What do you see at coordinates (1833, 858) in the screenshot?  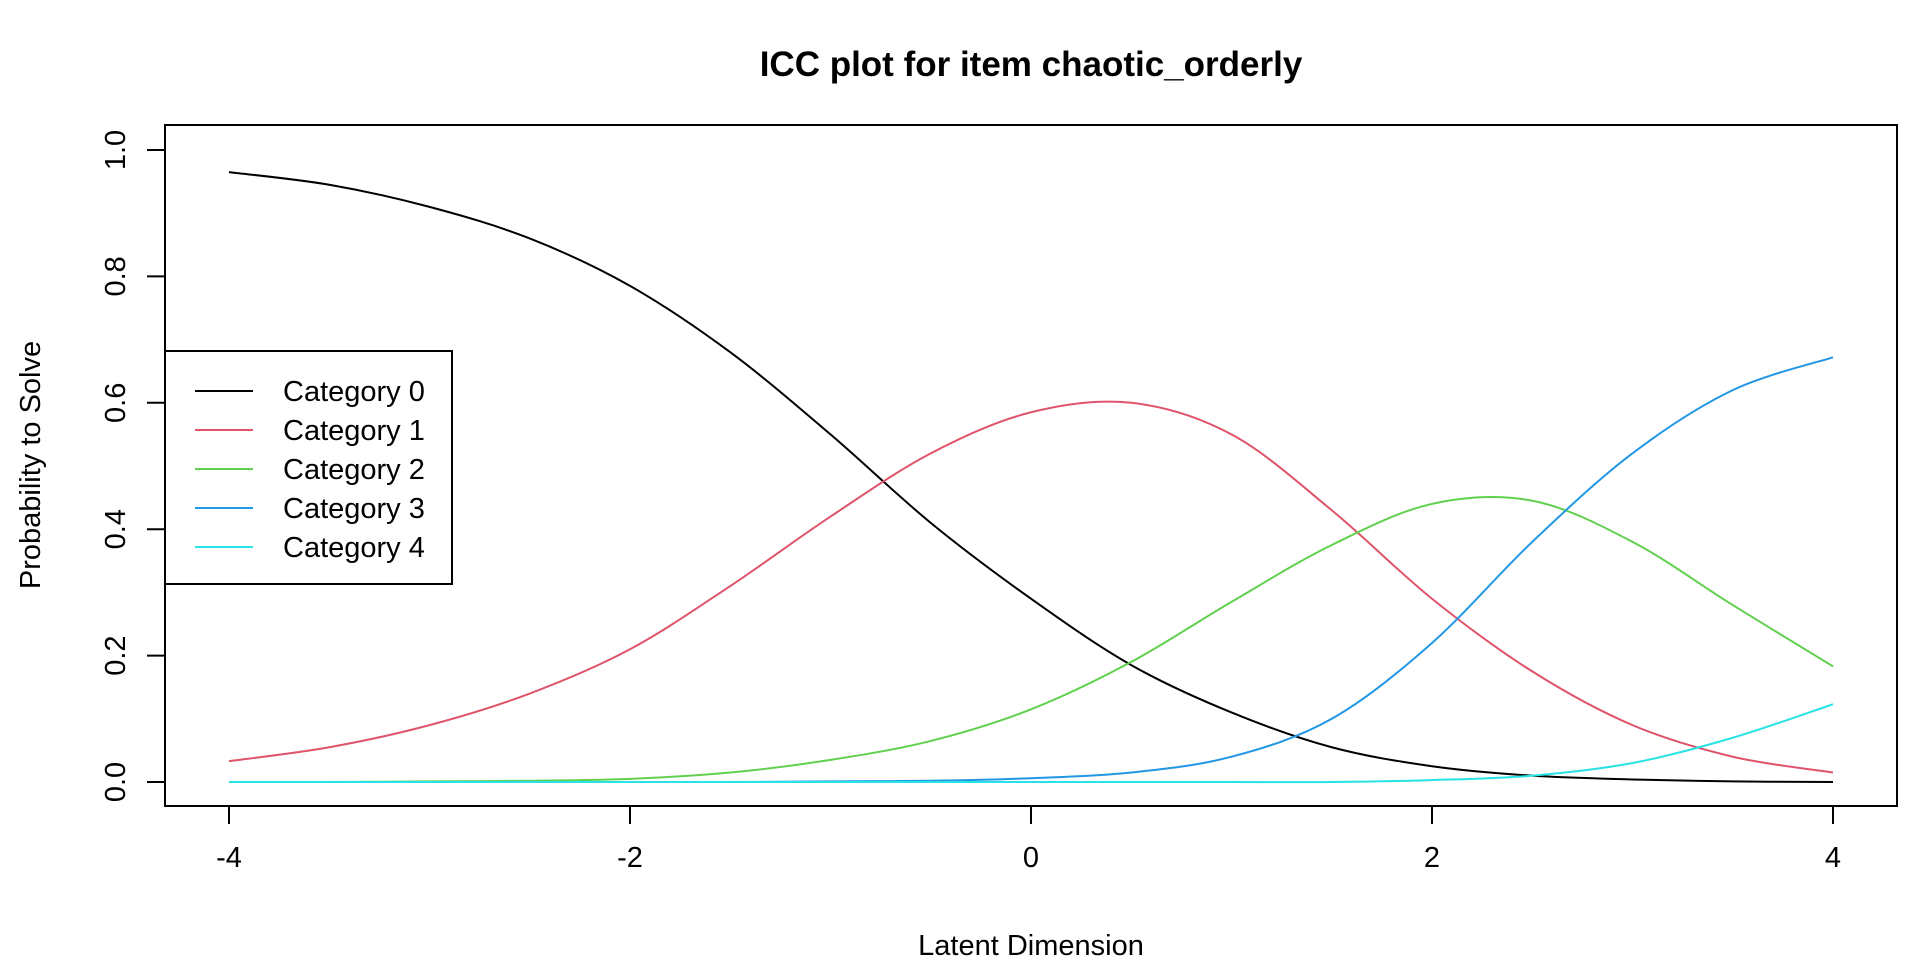 I see `x-tick-label: 4` at bounding box center [1833, 858].